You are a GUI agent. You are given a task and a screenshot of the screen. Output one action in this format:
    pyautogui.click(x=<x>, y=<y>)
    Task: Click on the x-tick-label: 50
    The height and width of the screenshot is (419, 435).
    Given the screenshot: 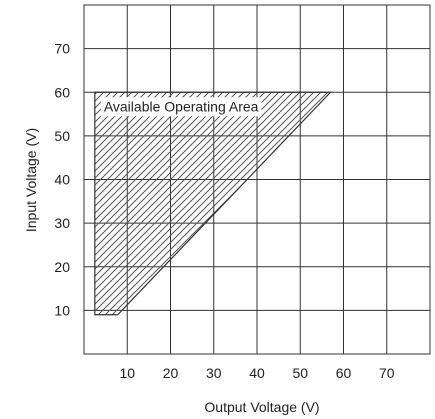 What is the action you would take?
    pyautogui.click(x=300, y=373)
    